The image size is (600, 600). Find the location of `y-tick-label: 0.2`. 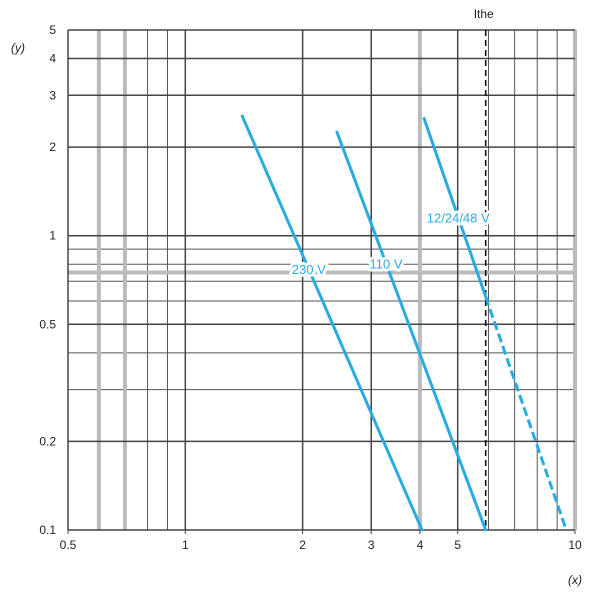

y-tick-label: 0.2 is located at coordinates (47, 441).